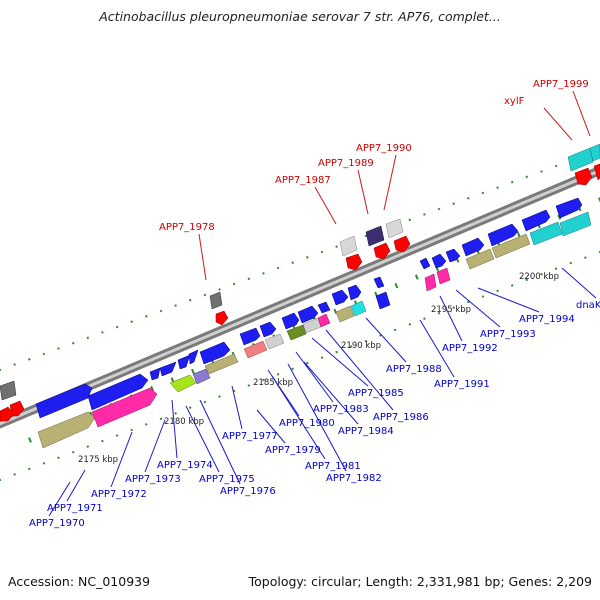 The image size is (600, 600). What do you see at coordinates (333, 466) in the screenshot?
I see `gene-label: APP7_1981` at bounding box center [333, 466].